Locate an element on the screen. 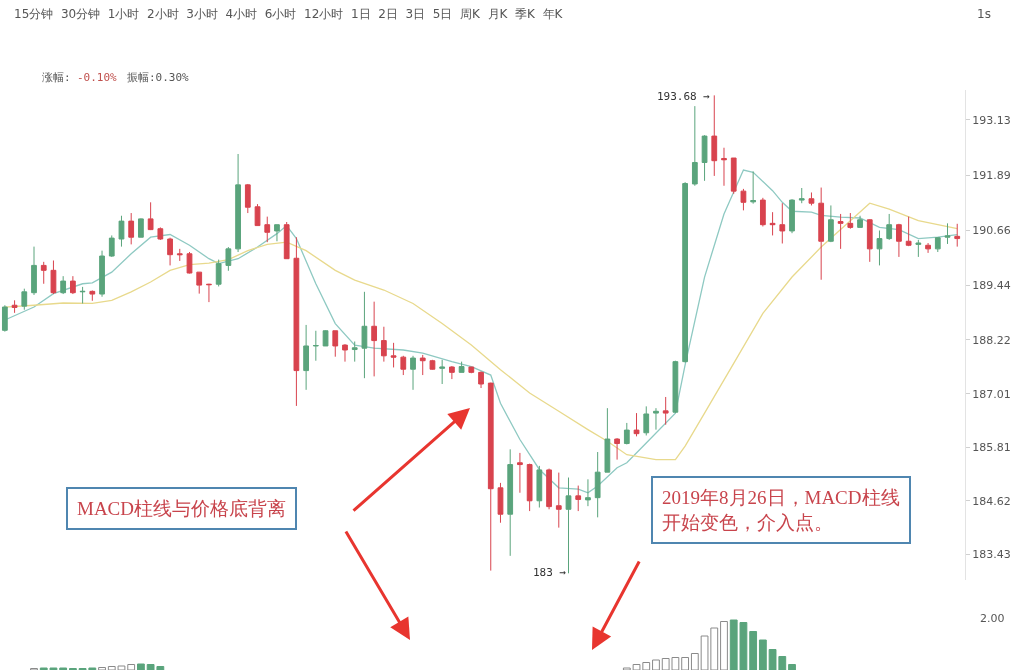 This screenshot has width=1015, height=670. text: 振幅:0.30% is located at coordinates (158, 77).